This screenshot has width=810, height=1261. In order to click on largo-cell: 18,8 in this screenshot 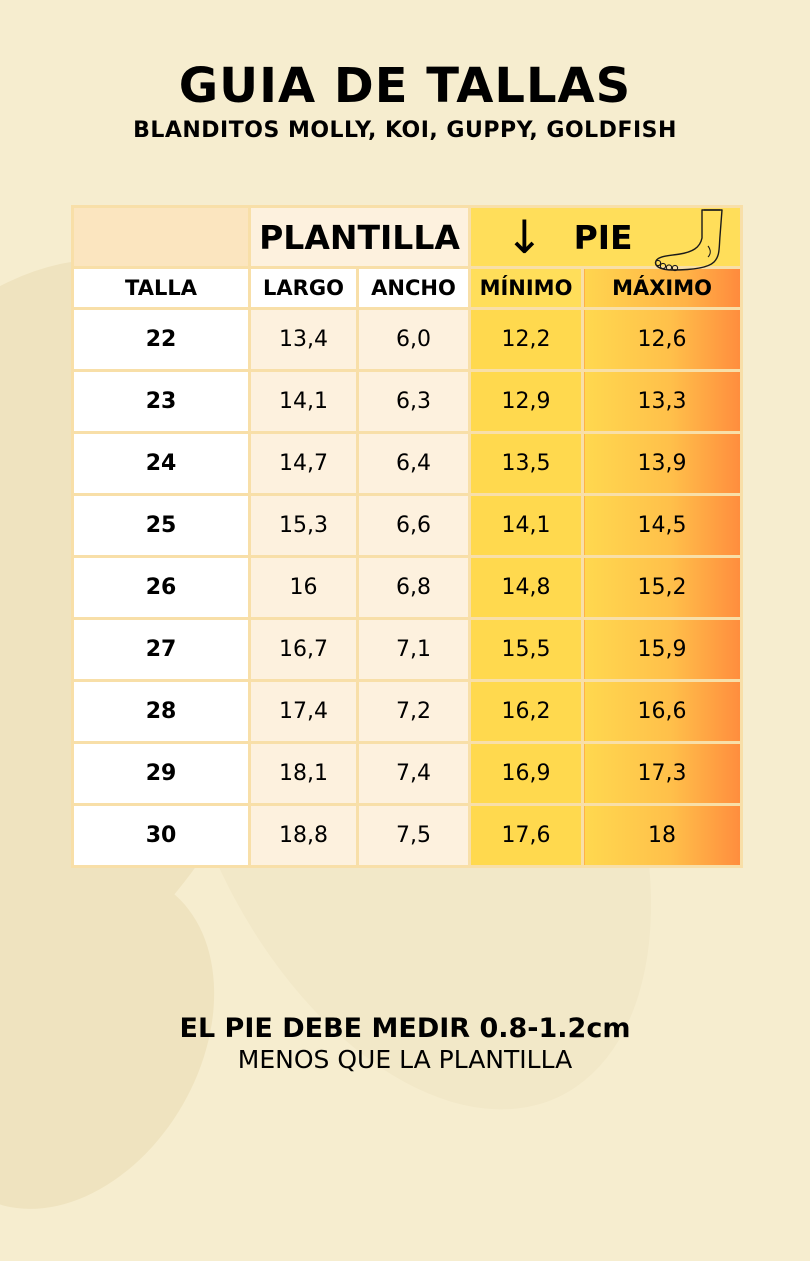, I will do `click(303, 835)`.